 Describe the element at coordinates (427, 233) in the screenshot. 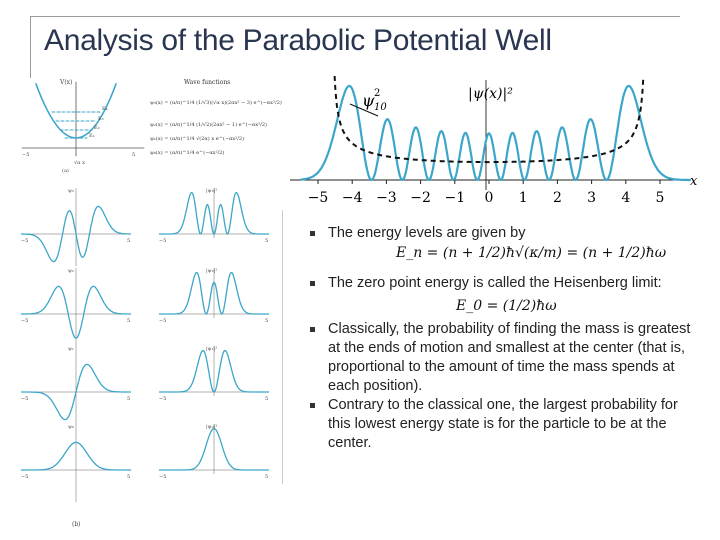

I see `bullet-text: The energy levels are given by` at that location.